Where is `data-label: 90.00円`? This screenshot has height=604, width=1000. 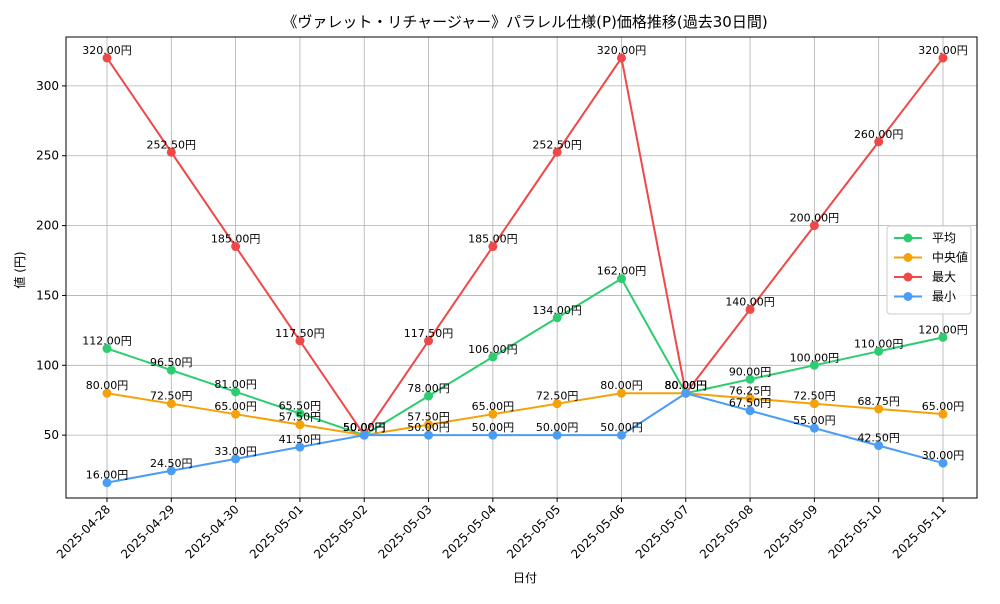
data-label: 90.00円 is located at coordinates (750, 371).